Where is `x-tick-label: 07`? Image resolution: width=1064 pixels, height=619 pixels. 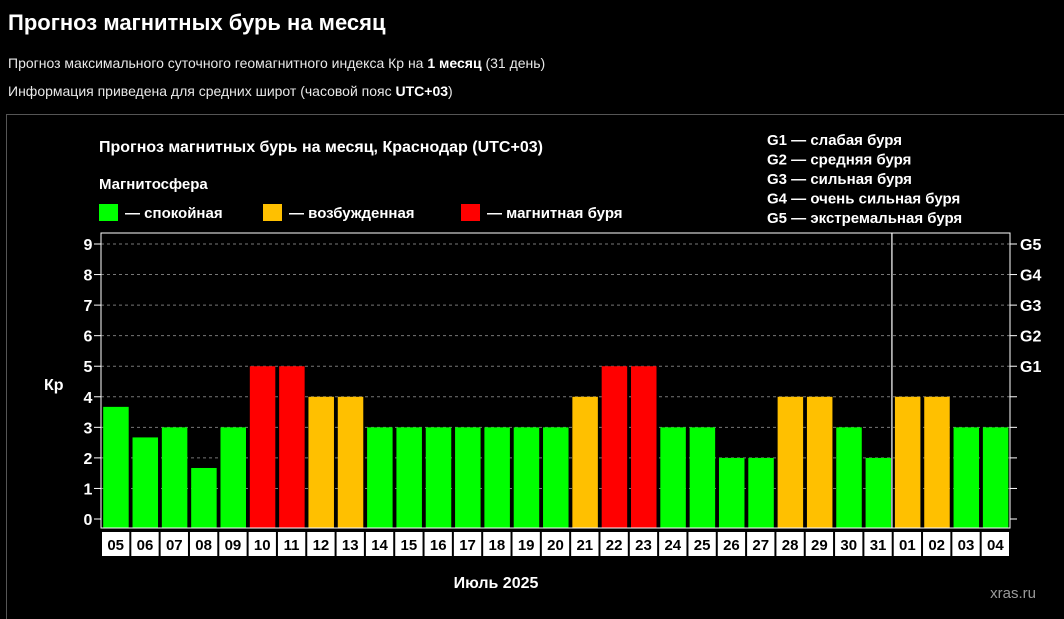
x-tick-label: 07 is located at coordinates (174, 545).